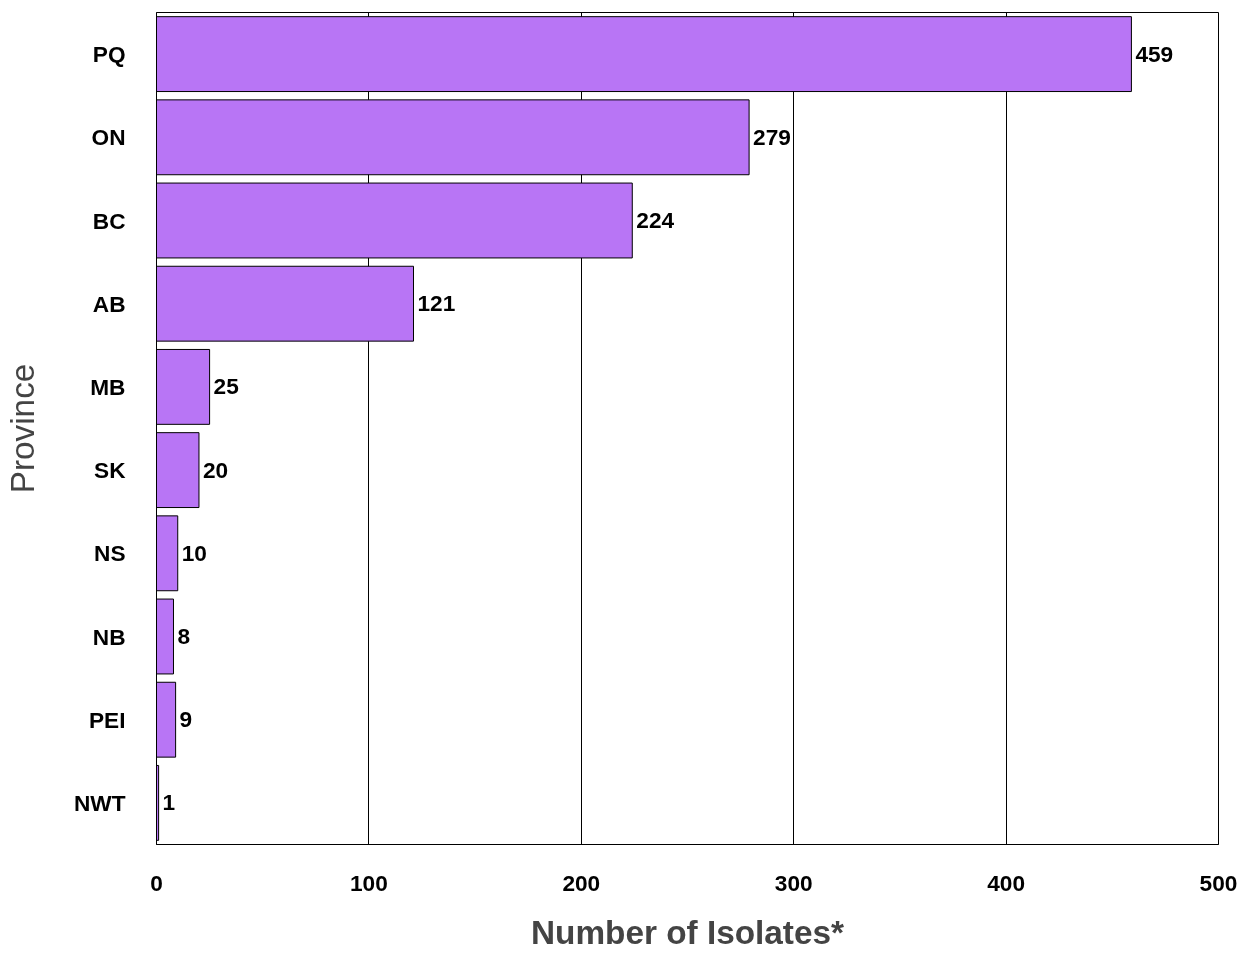 This screenshot has width=1253, height=953. What do you see at coordinates (793, 882) in the screenshot?
I see `x-tick-label: 300` at bounding box center [793, 882].